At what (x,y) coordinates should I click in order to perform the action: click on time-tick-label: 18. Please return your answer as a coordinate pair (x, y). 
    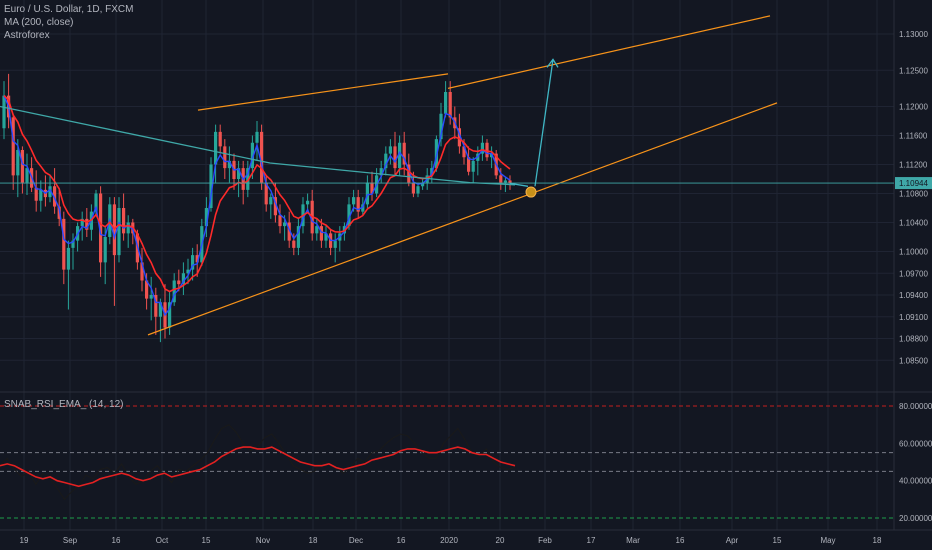
    Looking at the image, I should click on (877, 540).